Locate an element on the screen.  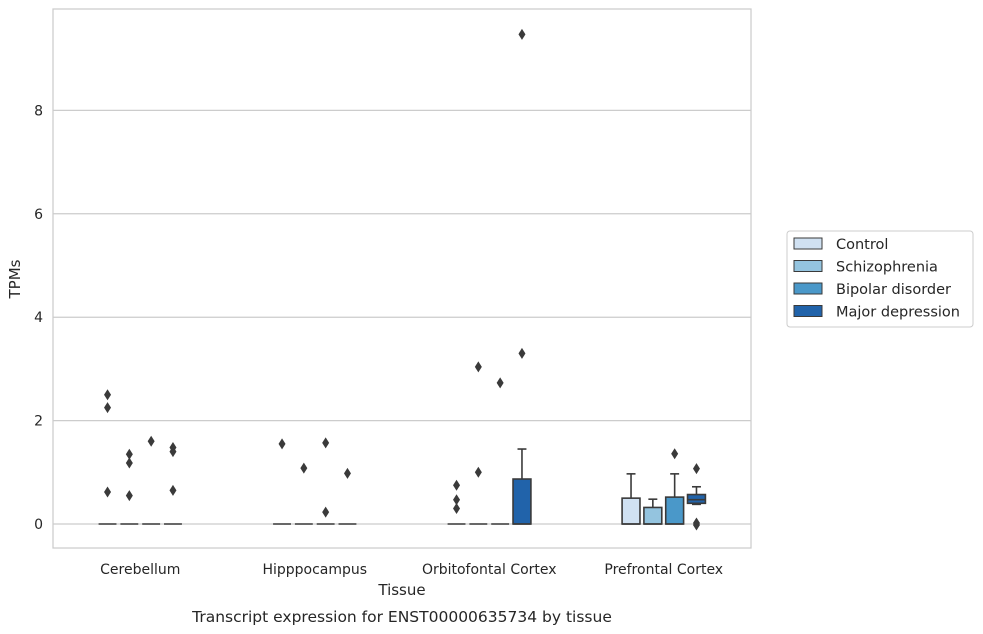
y-tick-label: 4 is located at coordinates (38, 318).